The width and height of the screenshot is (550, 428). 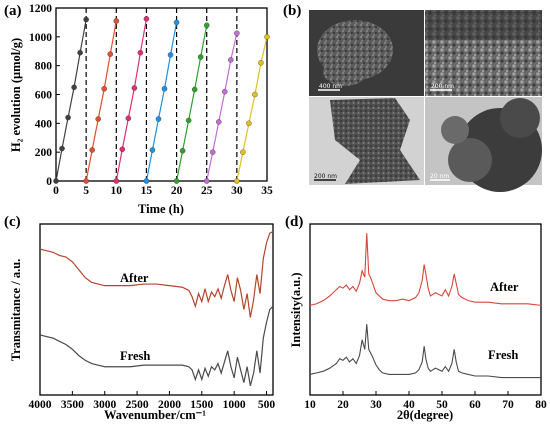 What do you see at coordinates (294, 222) in the screenshot?
I see `panel-d-letter: (d)` at bounding box center [294, 222].